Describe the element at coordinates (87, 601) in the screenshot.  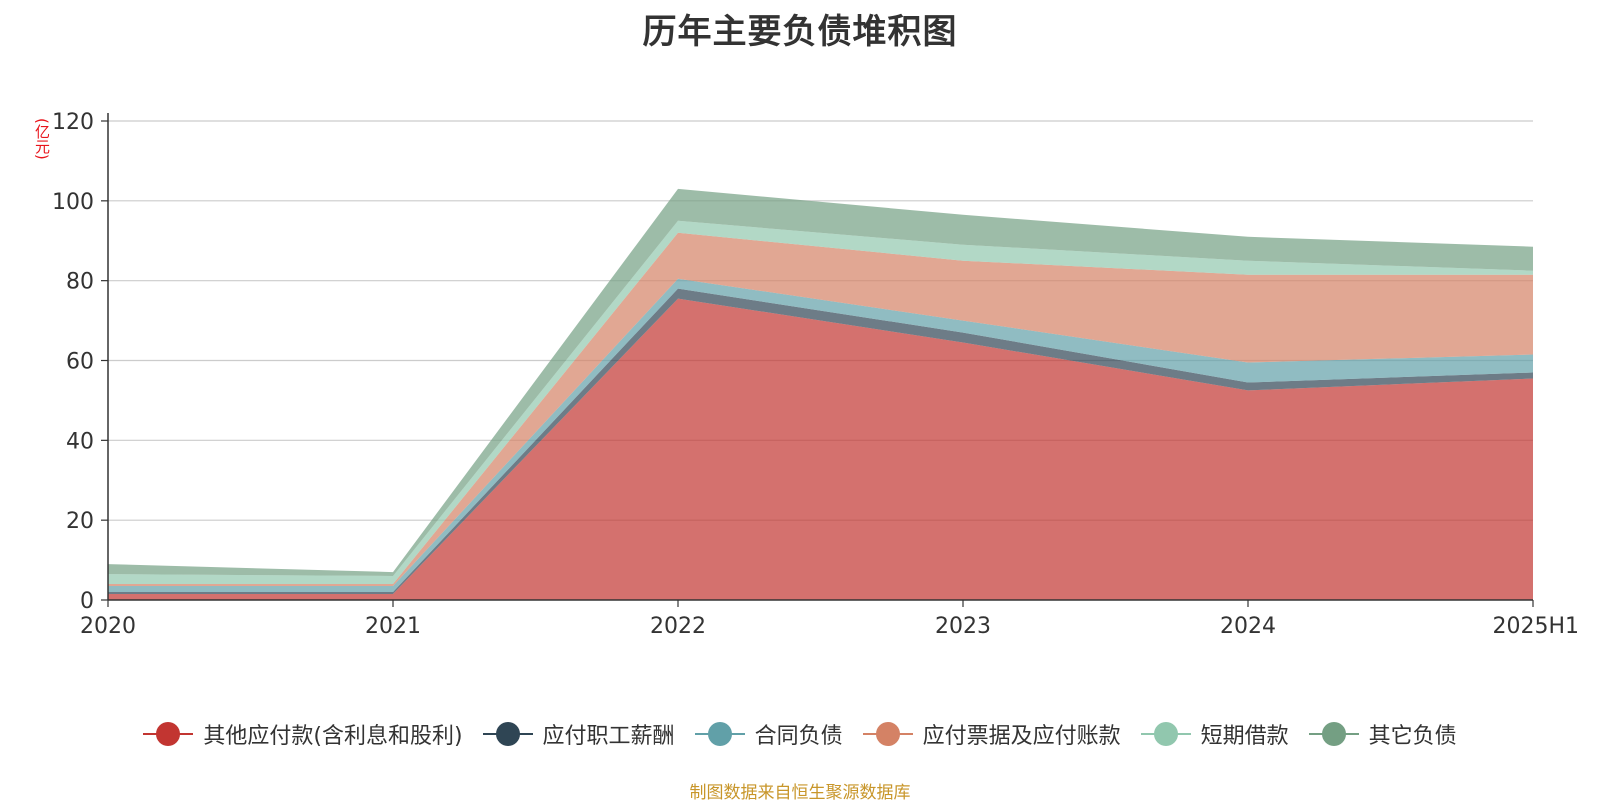
I see `y-tick-label: 0` at that location.